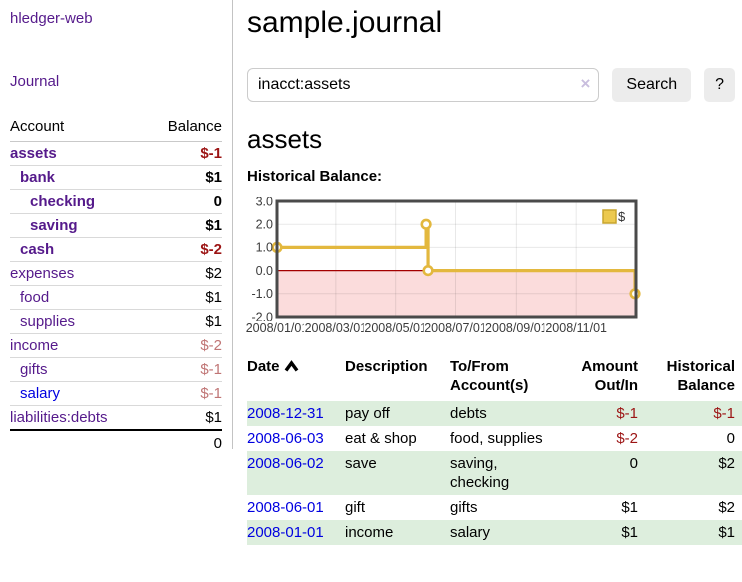 Image resolution: width=742 pixels, height=582 pixels. I want to click on y-tick-label: 3.0, so click(264, 202).